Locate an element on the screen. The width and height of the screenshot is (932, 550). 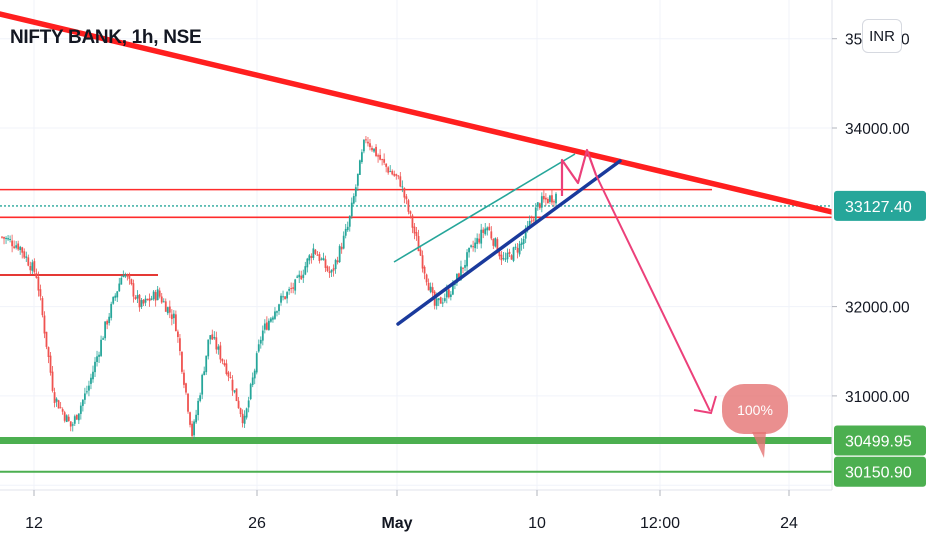
chart-title: NIFTY BANK, 1h, NSE is located at coordinates (106, 37).